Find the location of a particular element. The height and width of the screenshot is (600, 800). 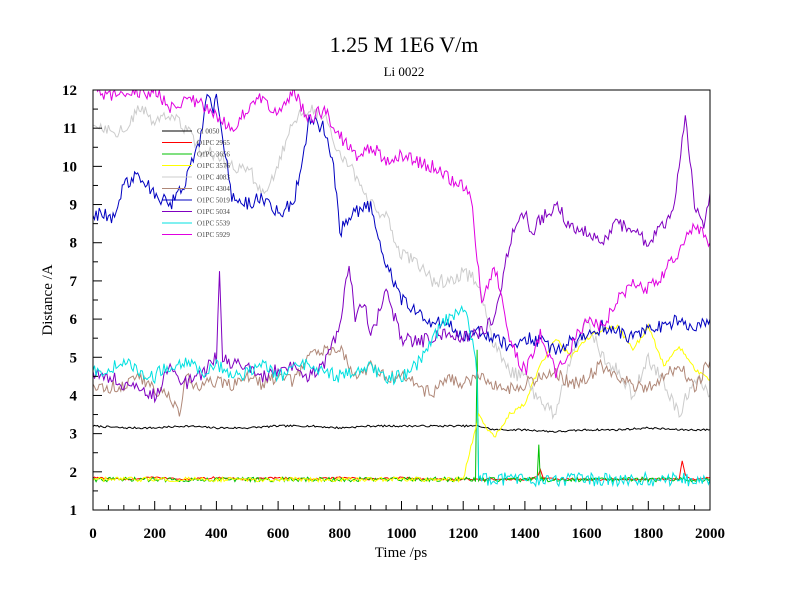

legend-label: Cl 0050 is located at coordinates (208, 132).